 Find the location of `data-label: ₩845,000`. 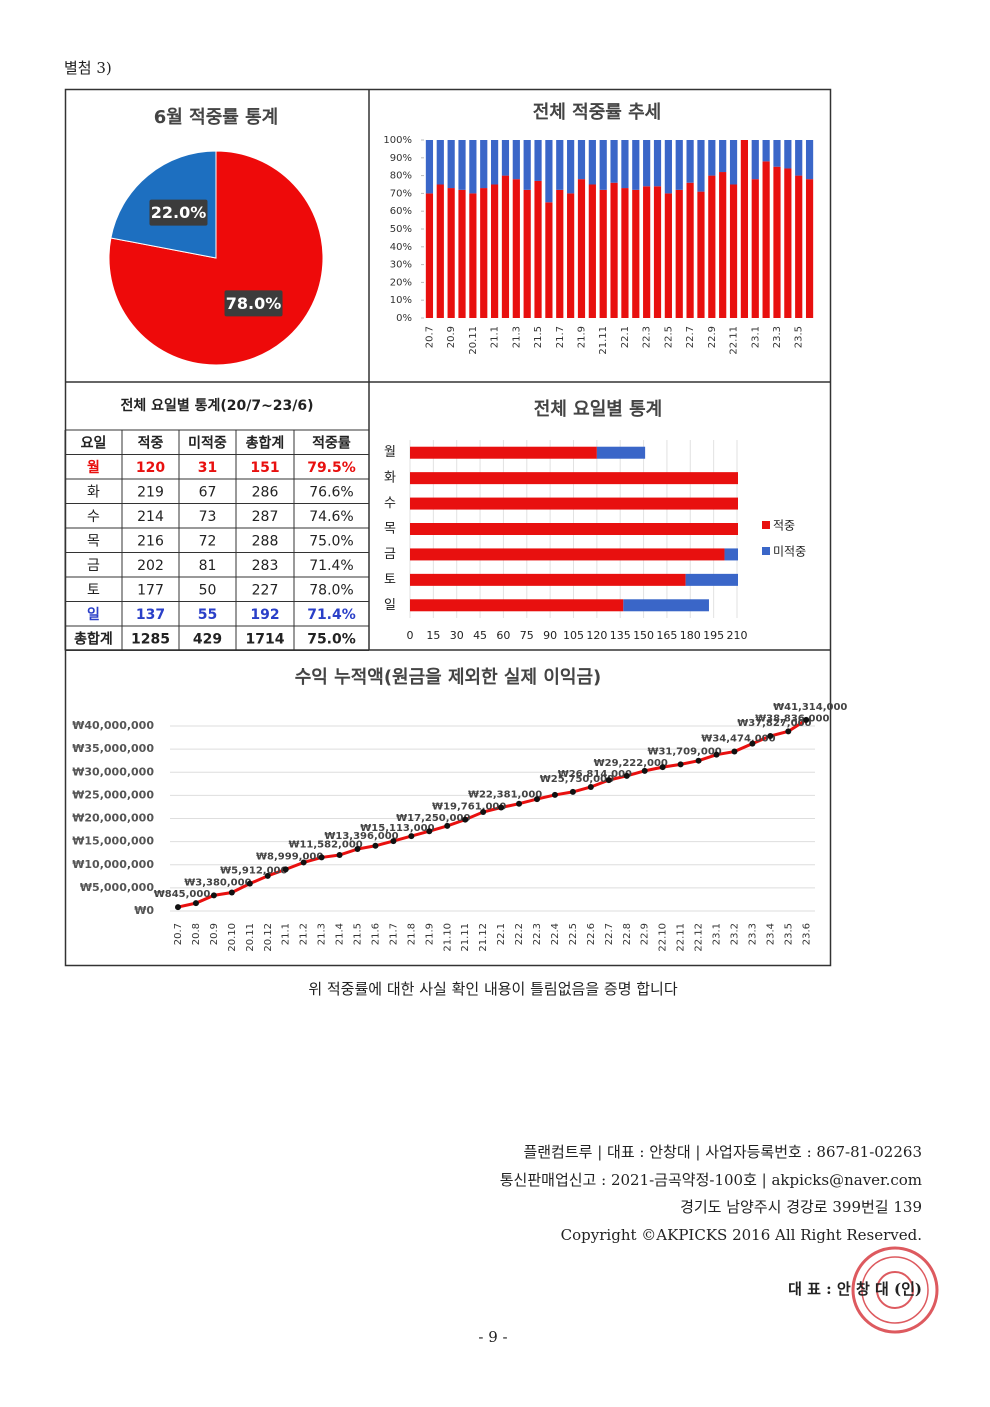

data-label: ₩845,000 is located at coordinates (182, 894).